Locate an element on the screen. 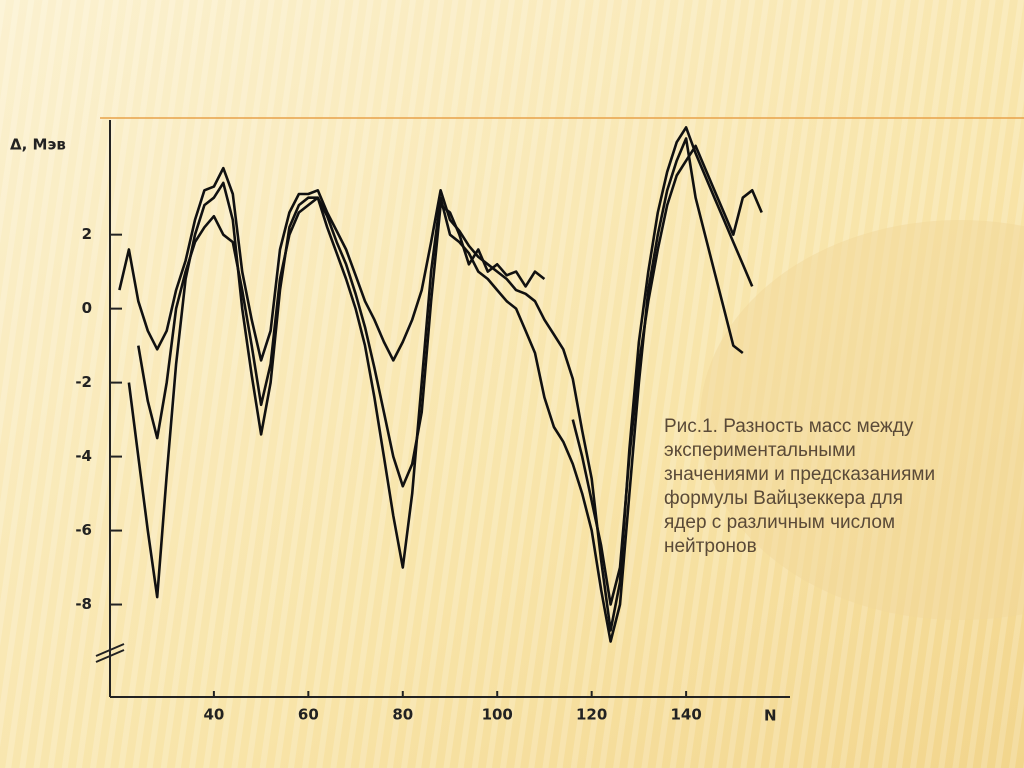  y-tick-label: -8 is located at coordinates (83, 604).